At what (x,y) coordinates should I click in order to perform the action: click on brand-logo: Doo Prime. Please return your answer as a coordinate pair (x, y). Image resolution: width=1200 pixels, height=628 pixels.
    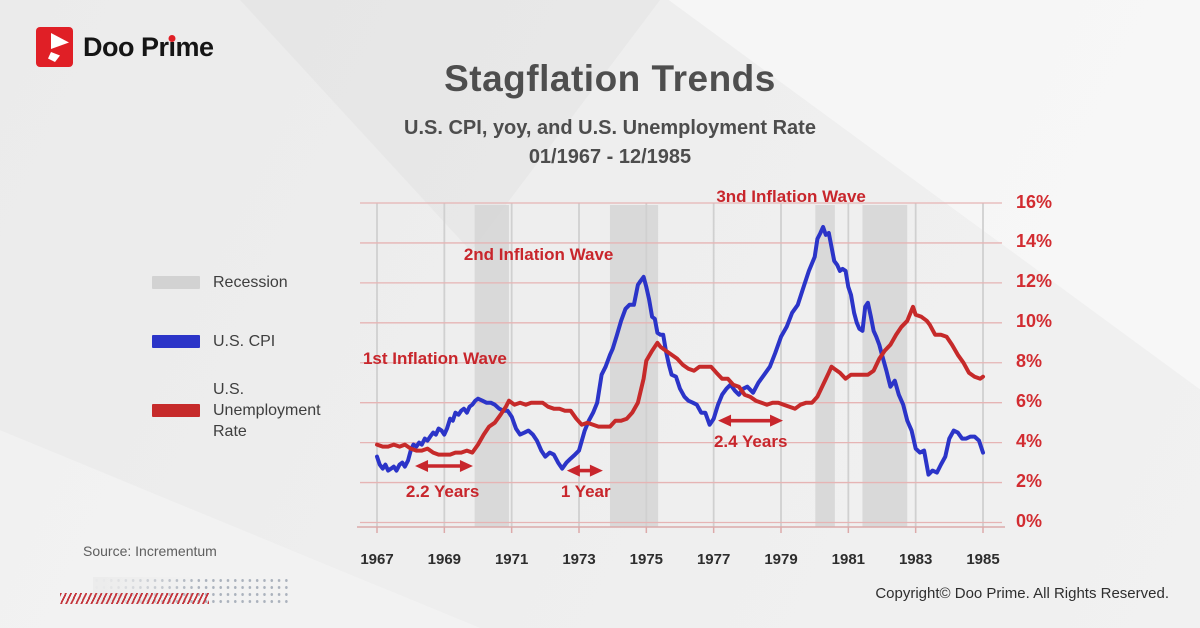
    Looking at the image, I should click on (125, 47).